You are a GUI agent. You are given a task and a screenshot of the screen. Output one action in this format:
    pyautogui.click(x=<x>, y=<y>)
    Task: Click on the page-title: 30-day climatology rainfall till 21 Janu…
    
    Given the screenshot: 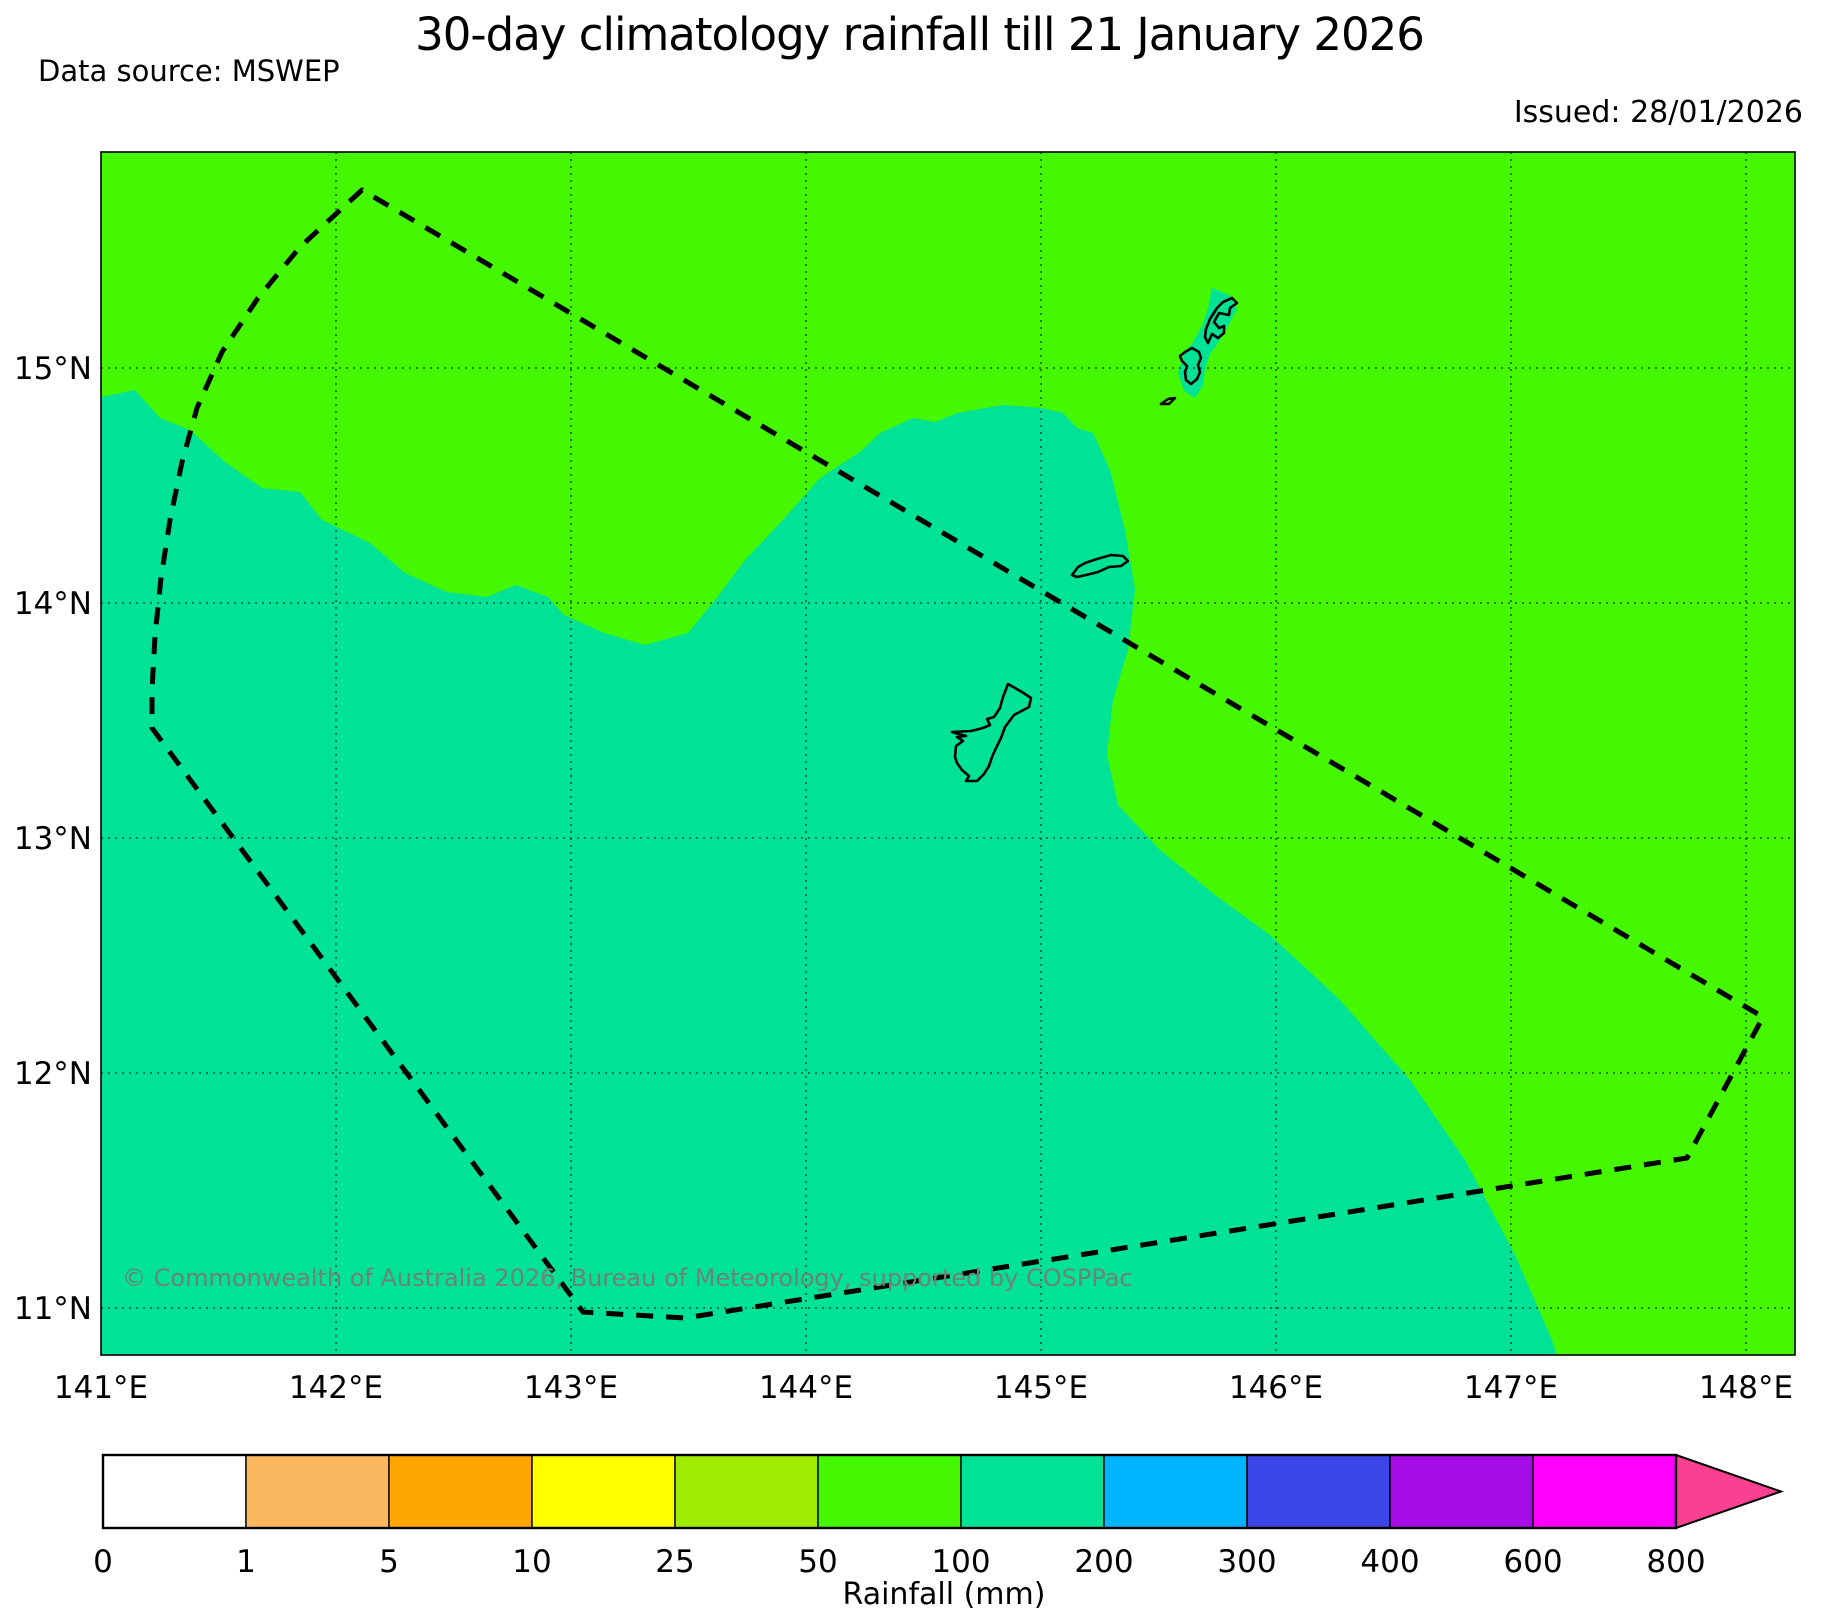 What is the action you would take?
    pyautogui.click(x=920, y=34)
    